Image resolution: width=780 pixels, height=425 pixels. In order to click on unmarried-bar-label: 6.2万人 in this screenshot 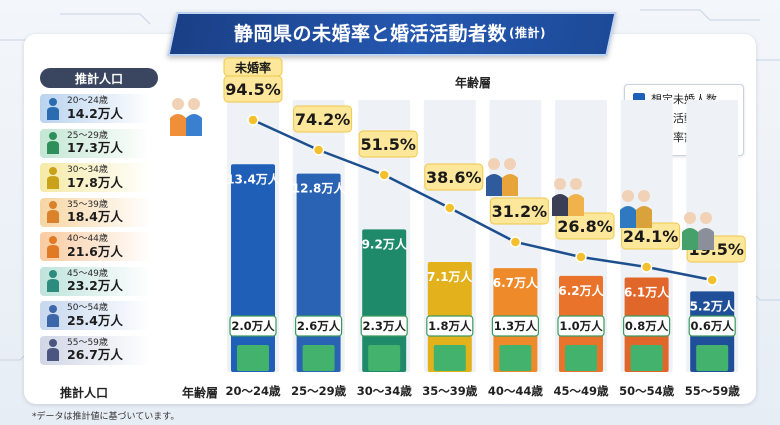, I will do `click(581, 290)`.